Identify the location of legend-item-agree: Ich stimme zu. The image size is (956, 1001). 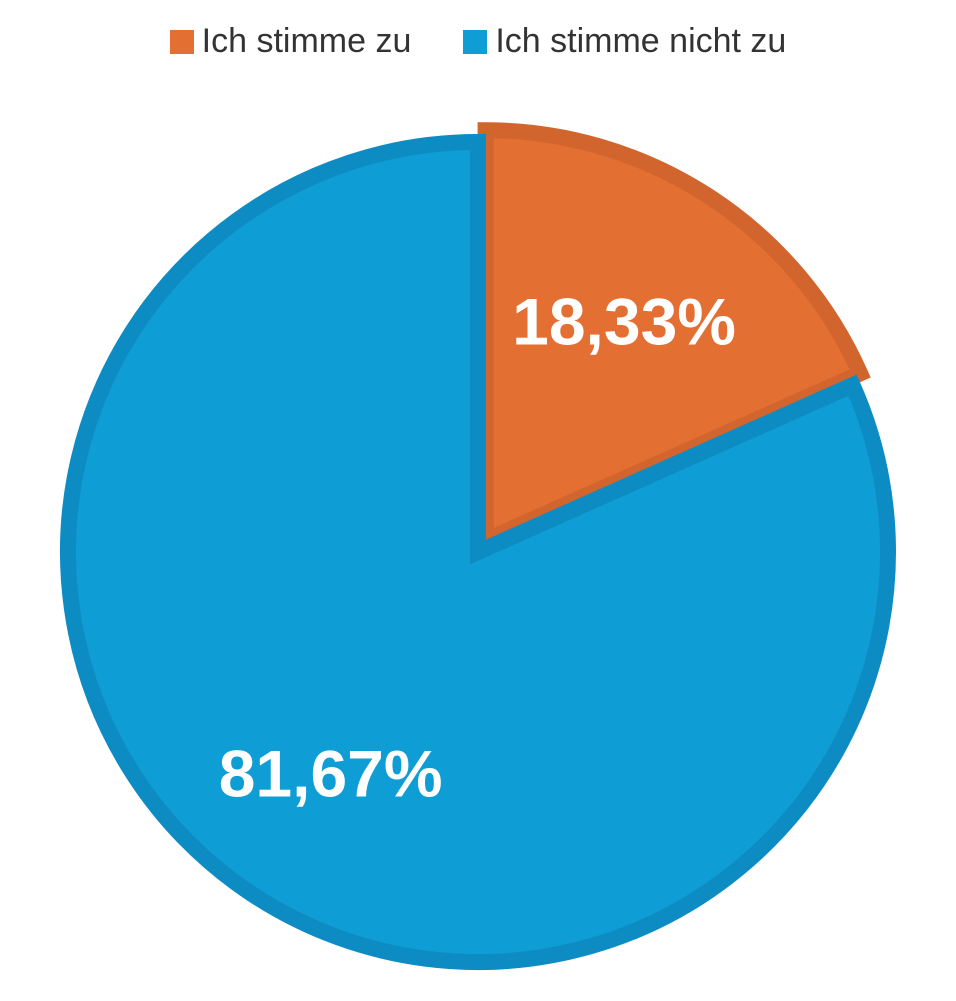
(290, 41).